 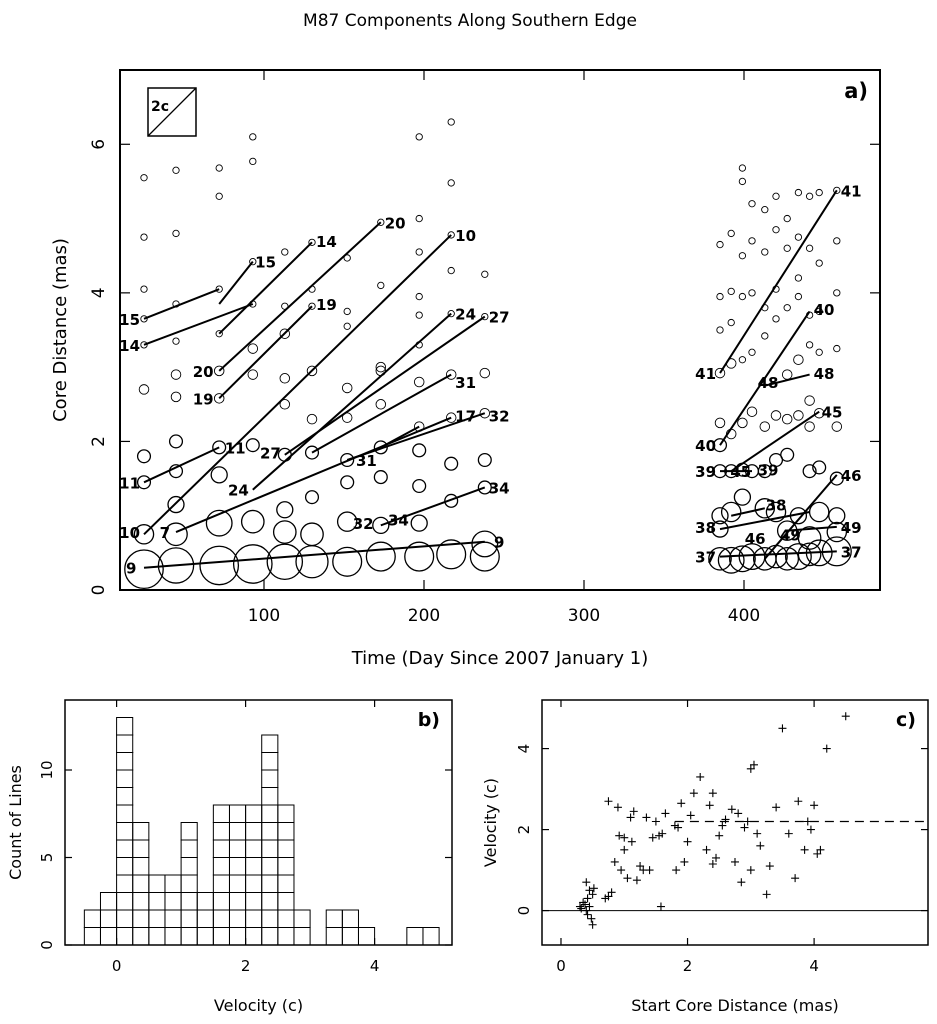 What do you see at coordinates (500, 658) in the screenshot?
I see `x-axis-label: Time (Day Since 2007 January 1)` at bounding box center [500, 658].